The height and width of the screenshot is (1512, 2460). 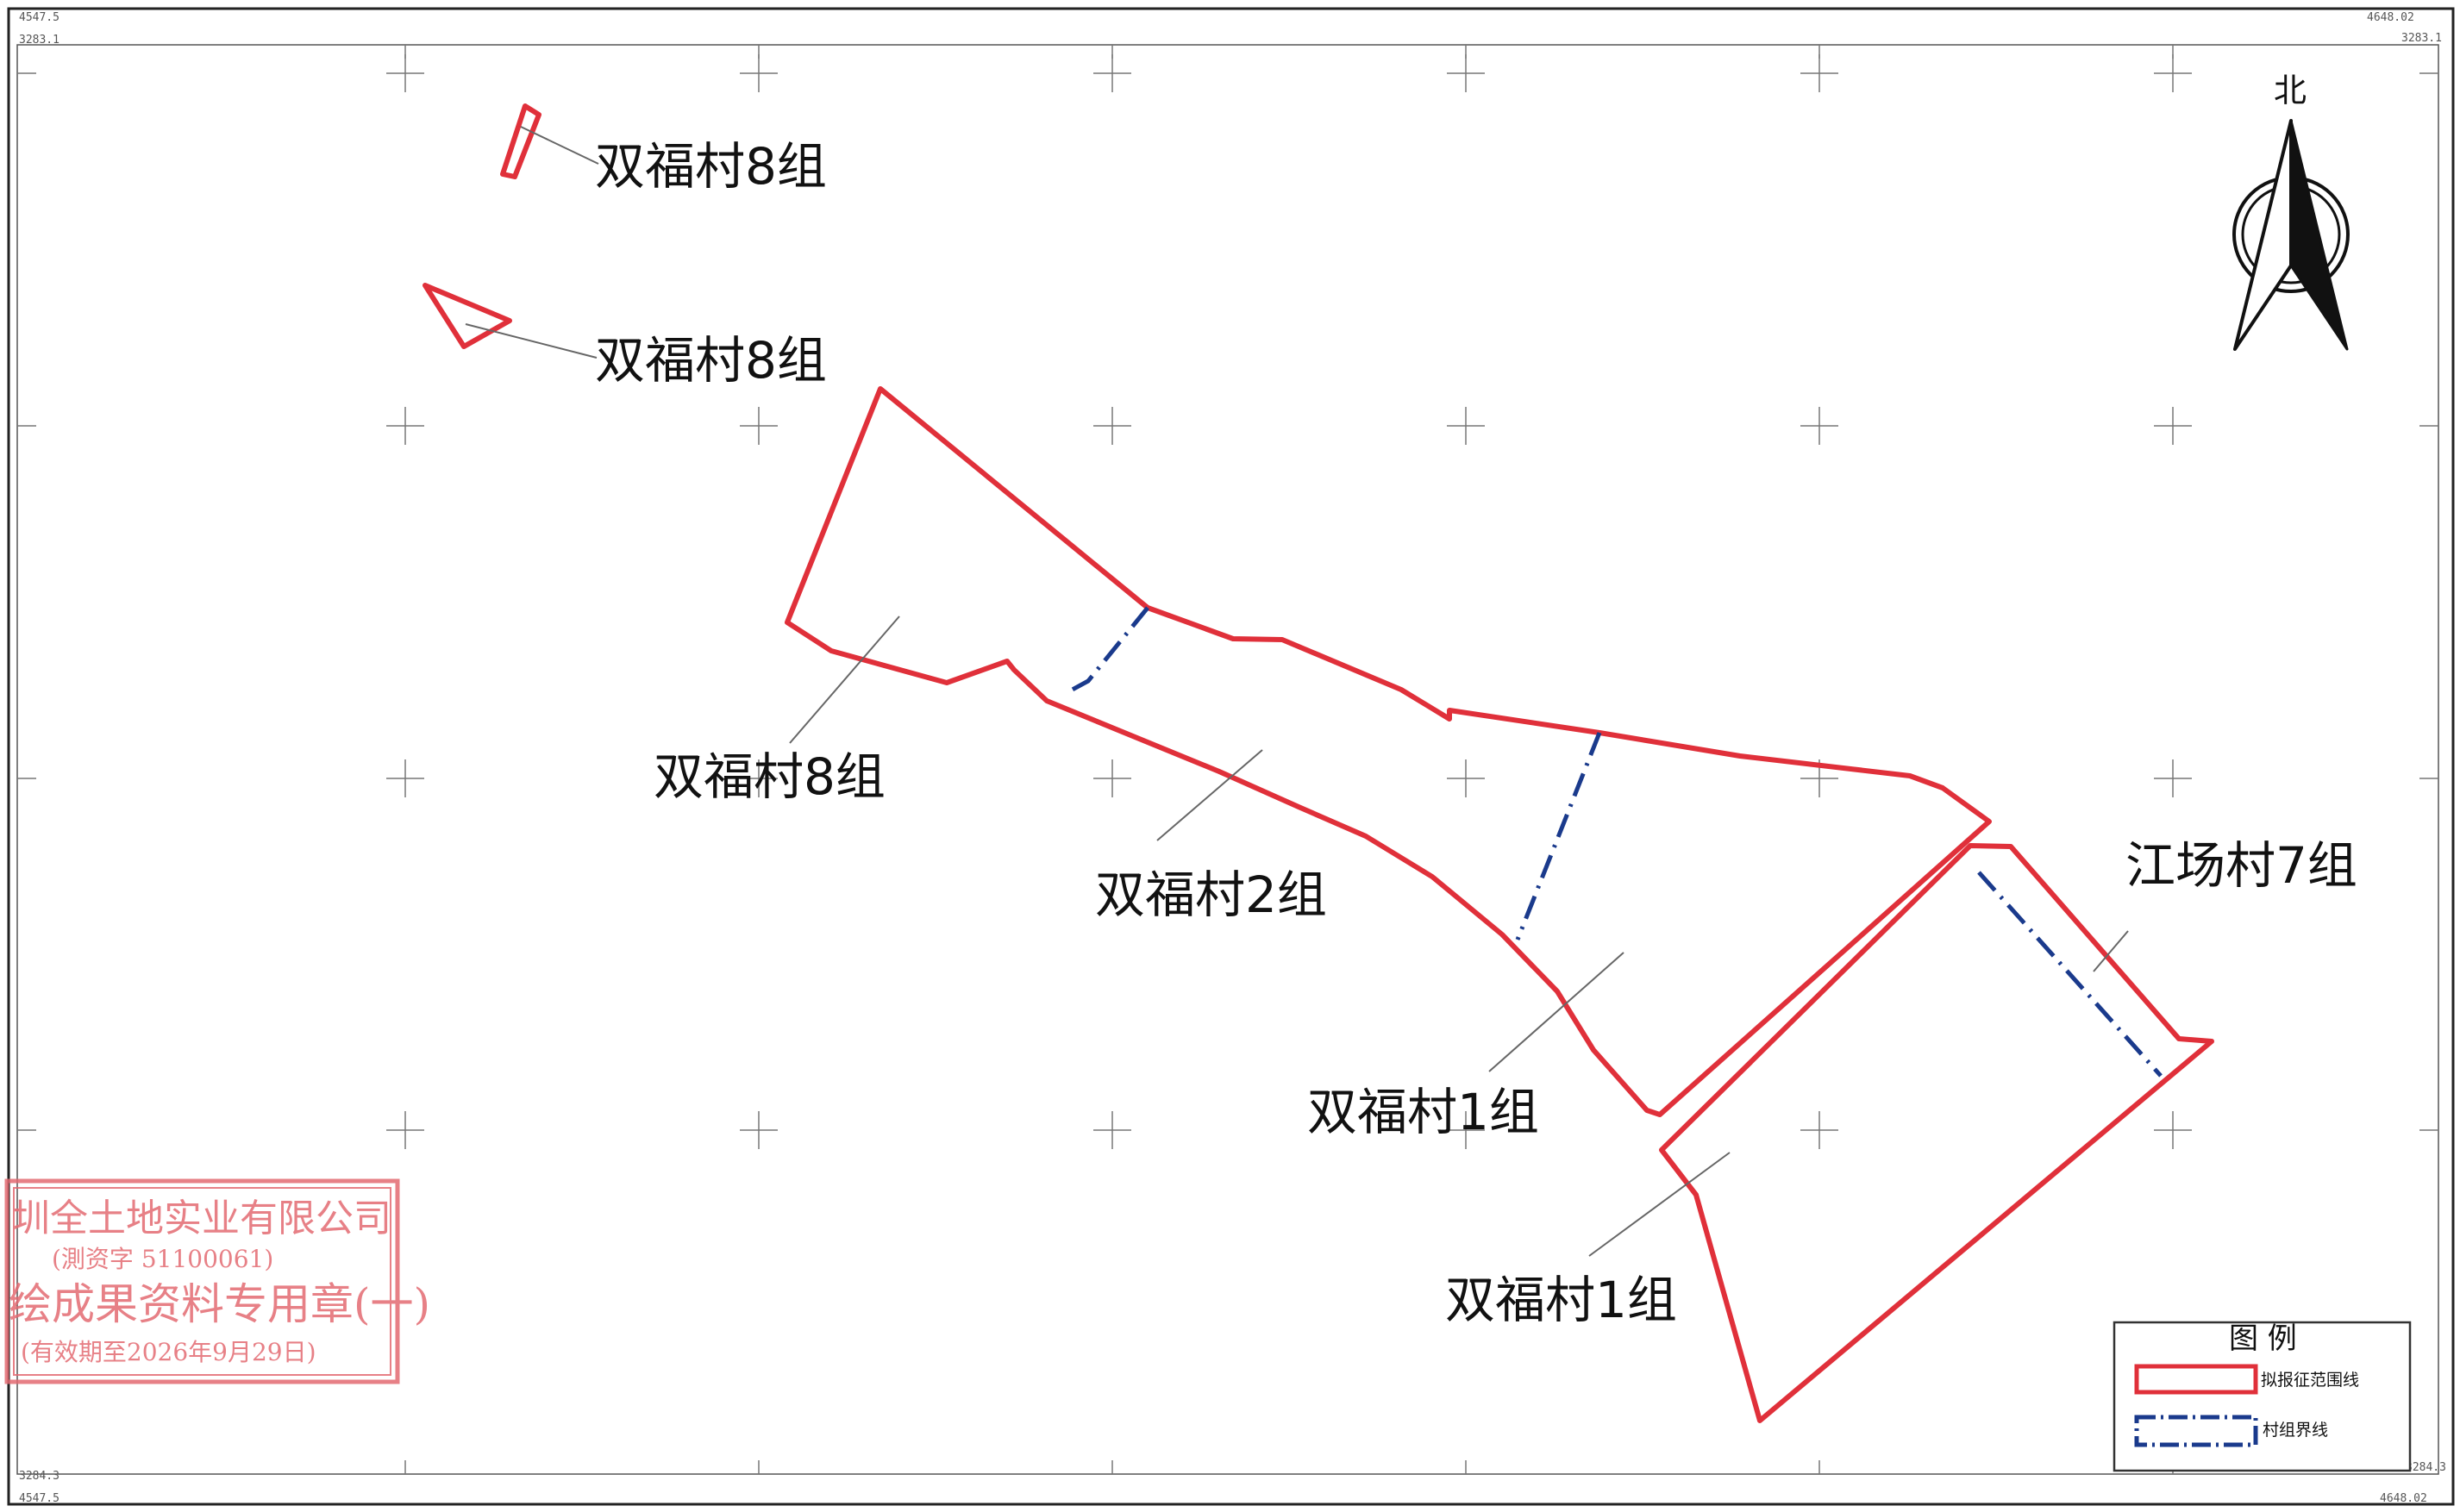 I want to click on parcel-label-shuangfu-8-b: 双福村8组, so click(x=711, y=360).